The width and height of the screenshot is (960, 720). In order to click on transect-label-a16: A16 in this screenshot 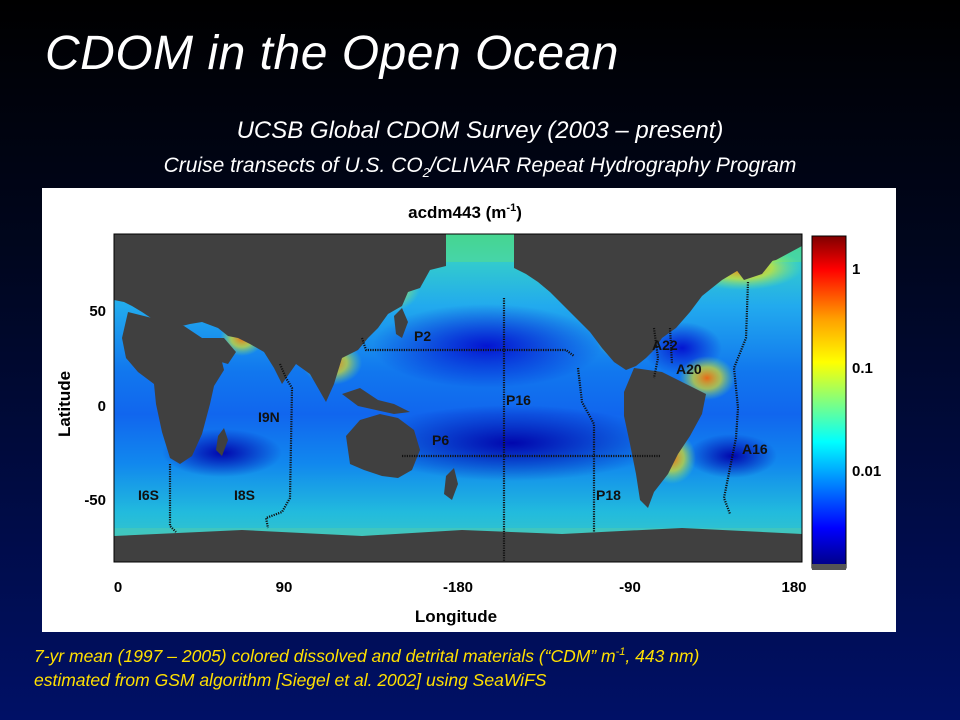, I will do `click(755, 449)`.